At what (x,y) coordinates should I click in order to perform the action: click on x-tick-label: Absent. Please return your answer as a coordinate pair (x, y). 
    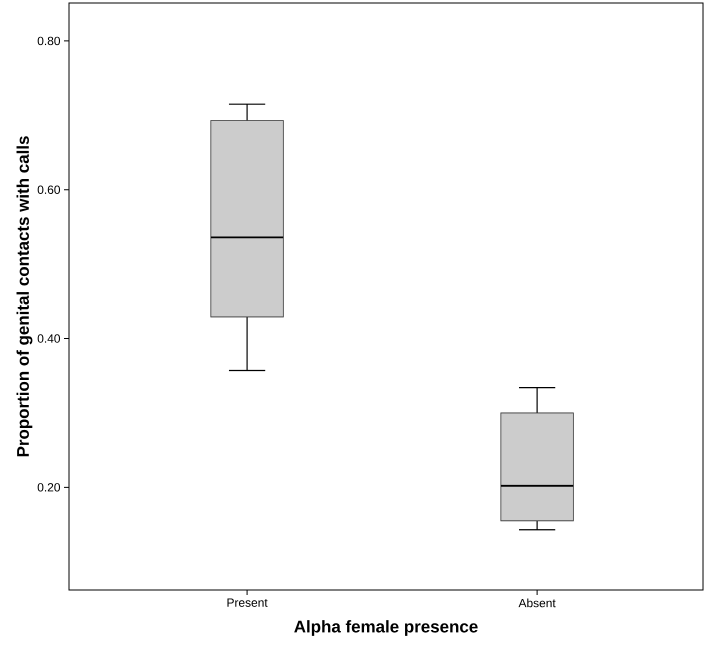
    Looking at the image, I should click on (537, 603).